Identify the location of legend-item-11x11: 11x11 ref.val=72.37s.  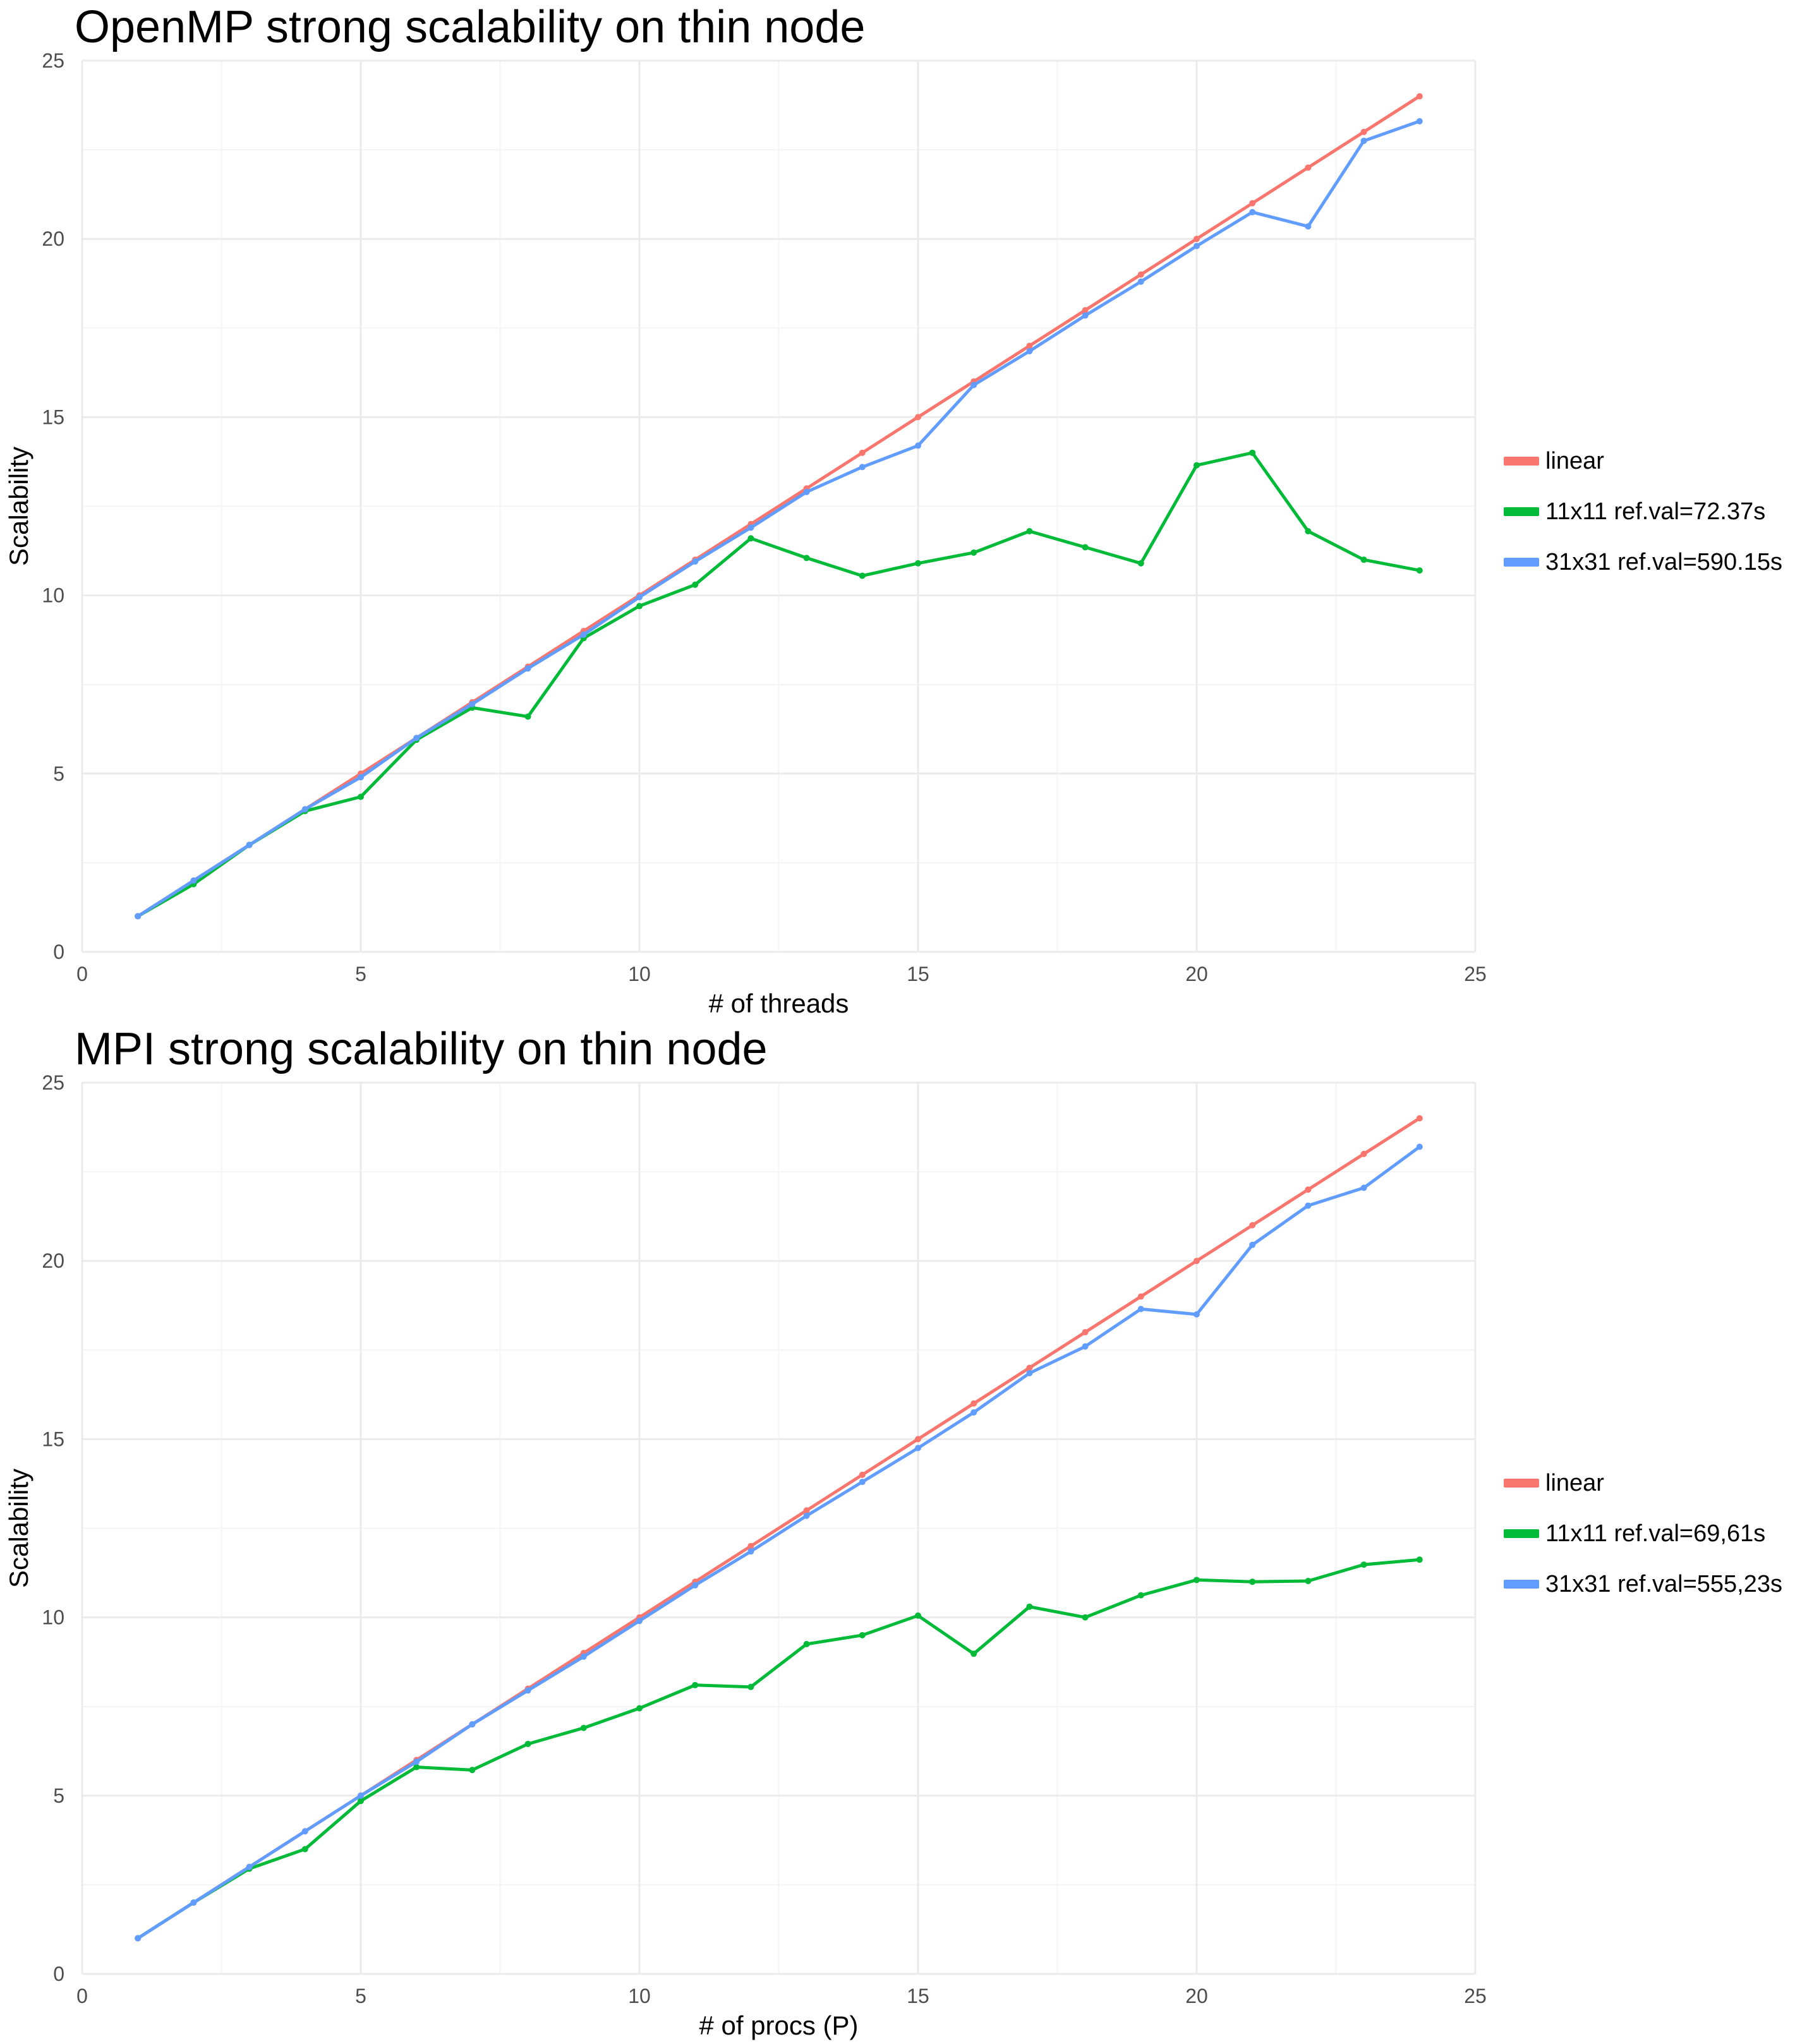
(1643, 512).